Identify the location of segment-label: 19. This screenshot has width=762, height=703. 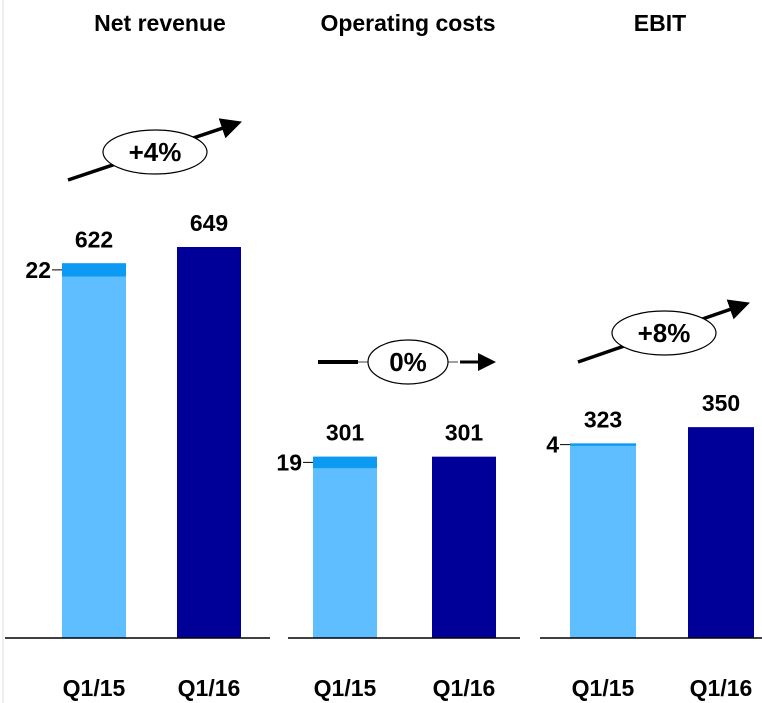
(289, 462).